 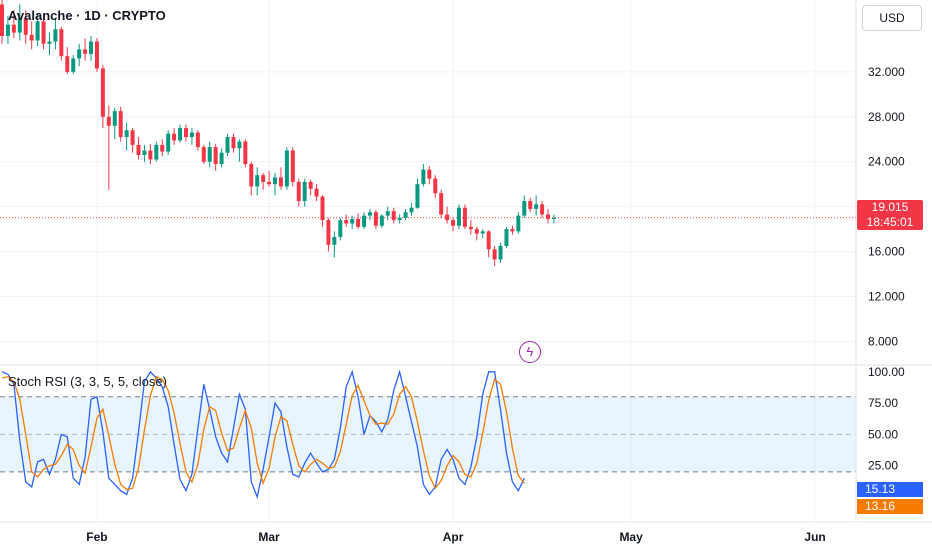 I want to click on symbol-title: Avalanche · 1D · CRYPTO, so click(x=87, y=15).